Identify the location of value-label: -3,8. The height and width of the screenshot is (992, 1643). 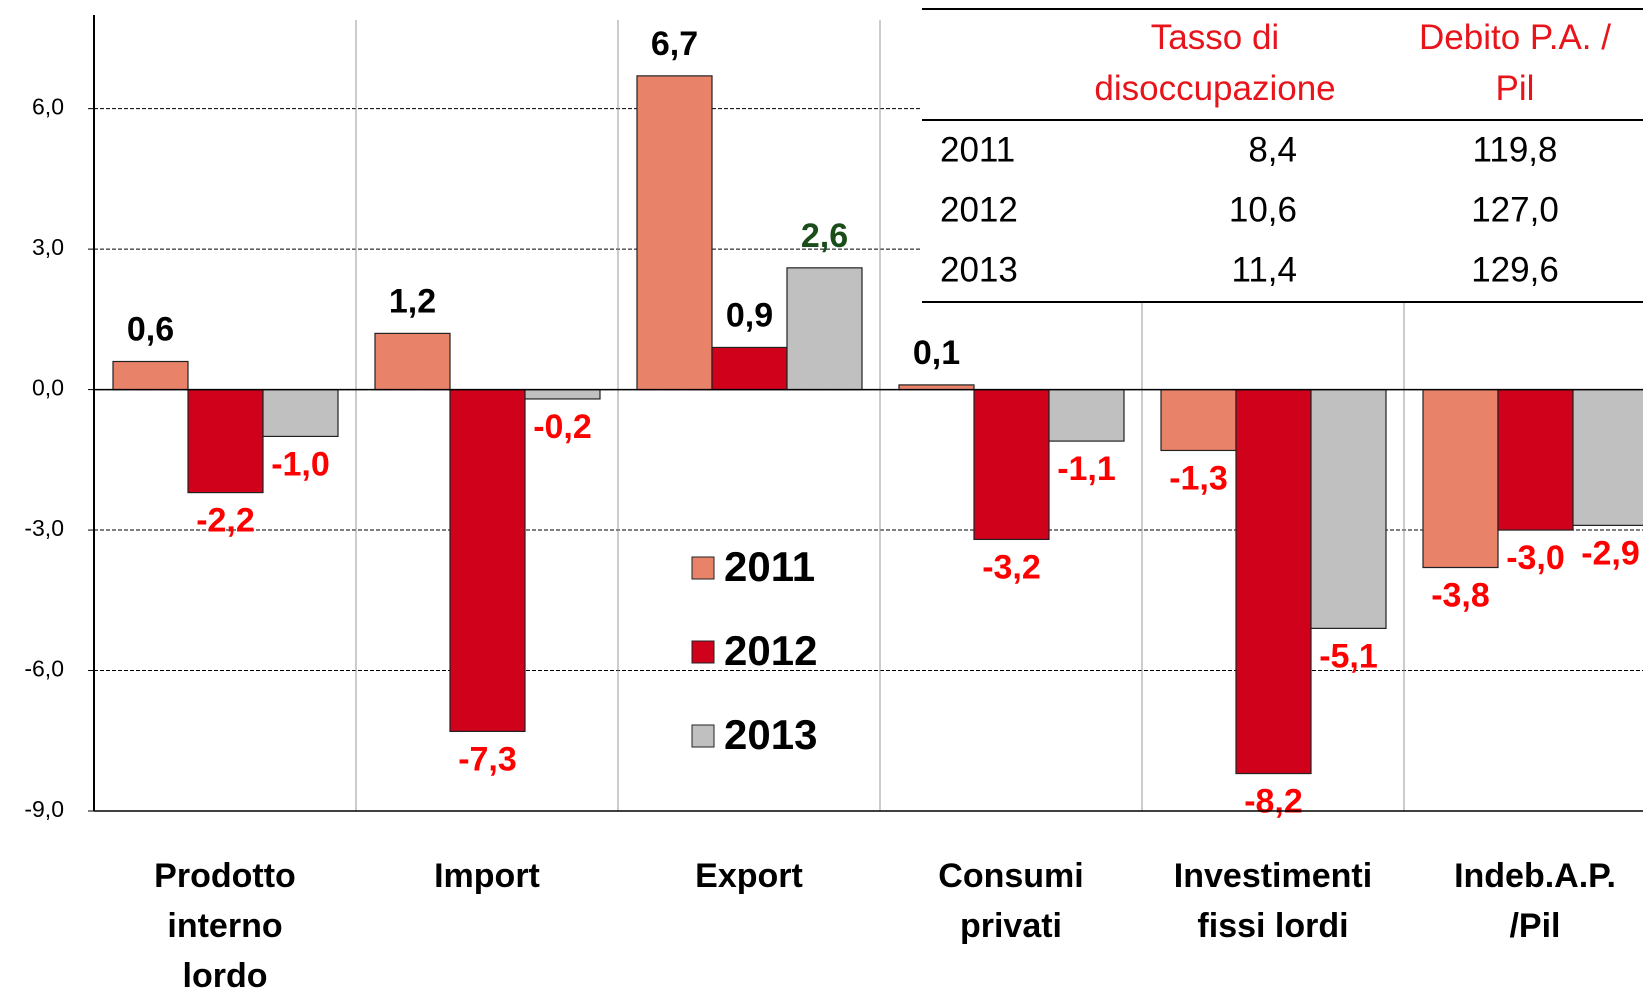
(1460, 596).